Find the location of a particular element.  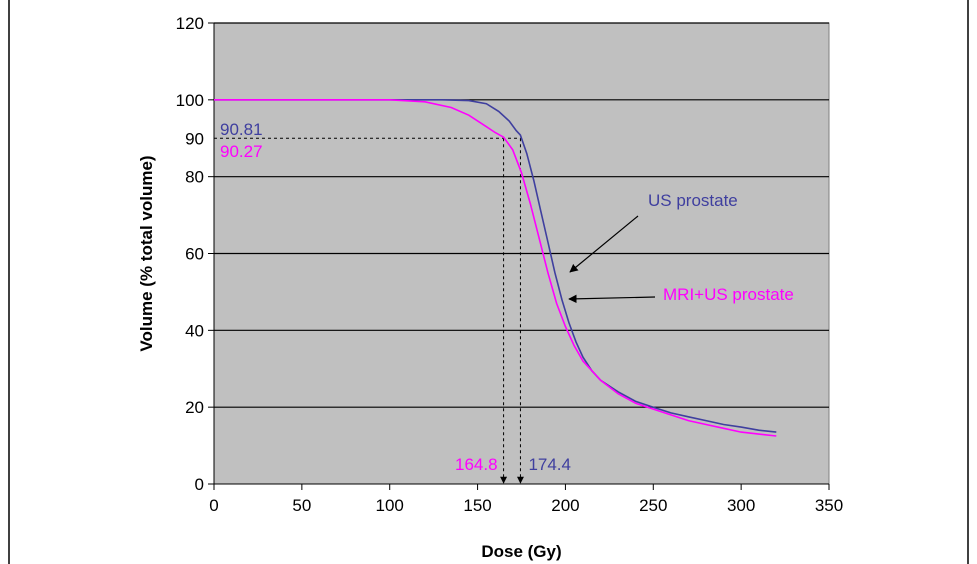

x-tick-label-350: 350 is located at coordinates (829, 505).